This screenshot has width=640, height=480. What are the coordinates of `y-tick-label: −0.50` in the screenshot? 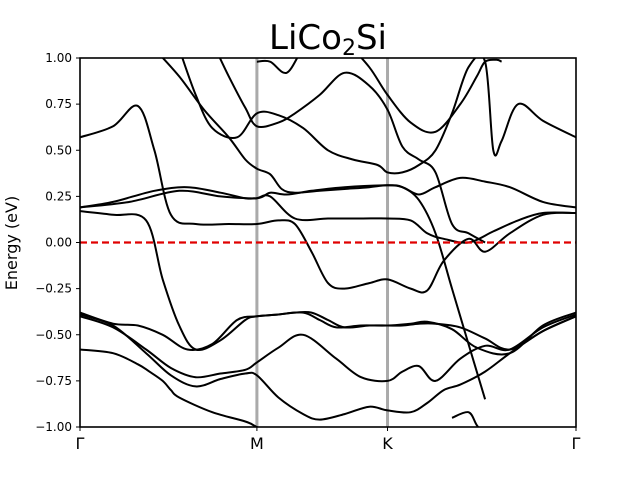 It's located at (53, 335).